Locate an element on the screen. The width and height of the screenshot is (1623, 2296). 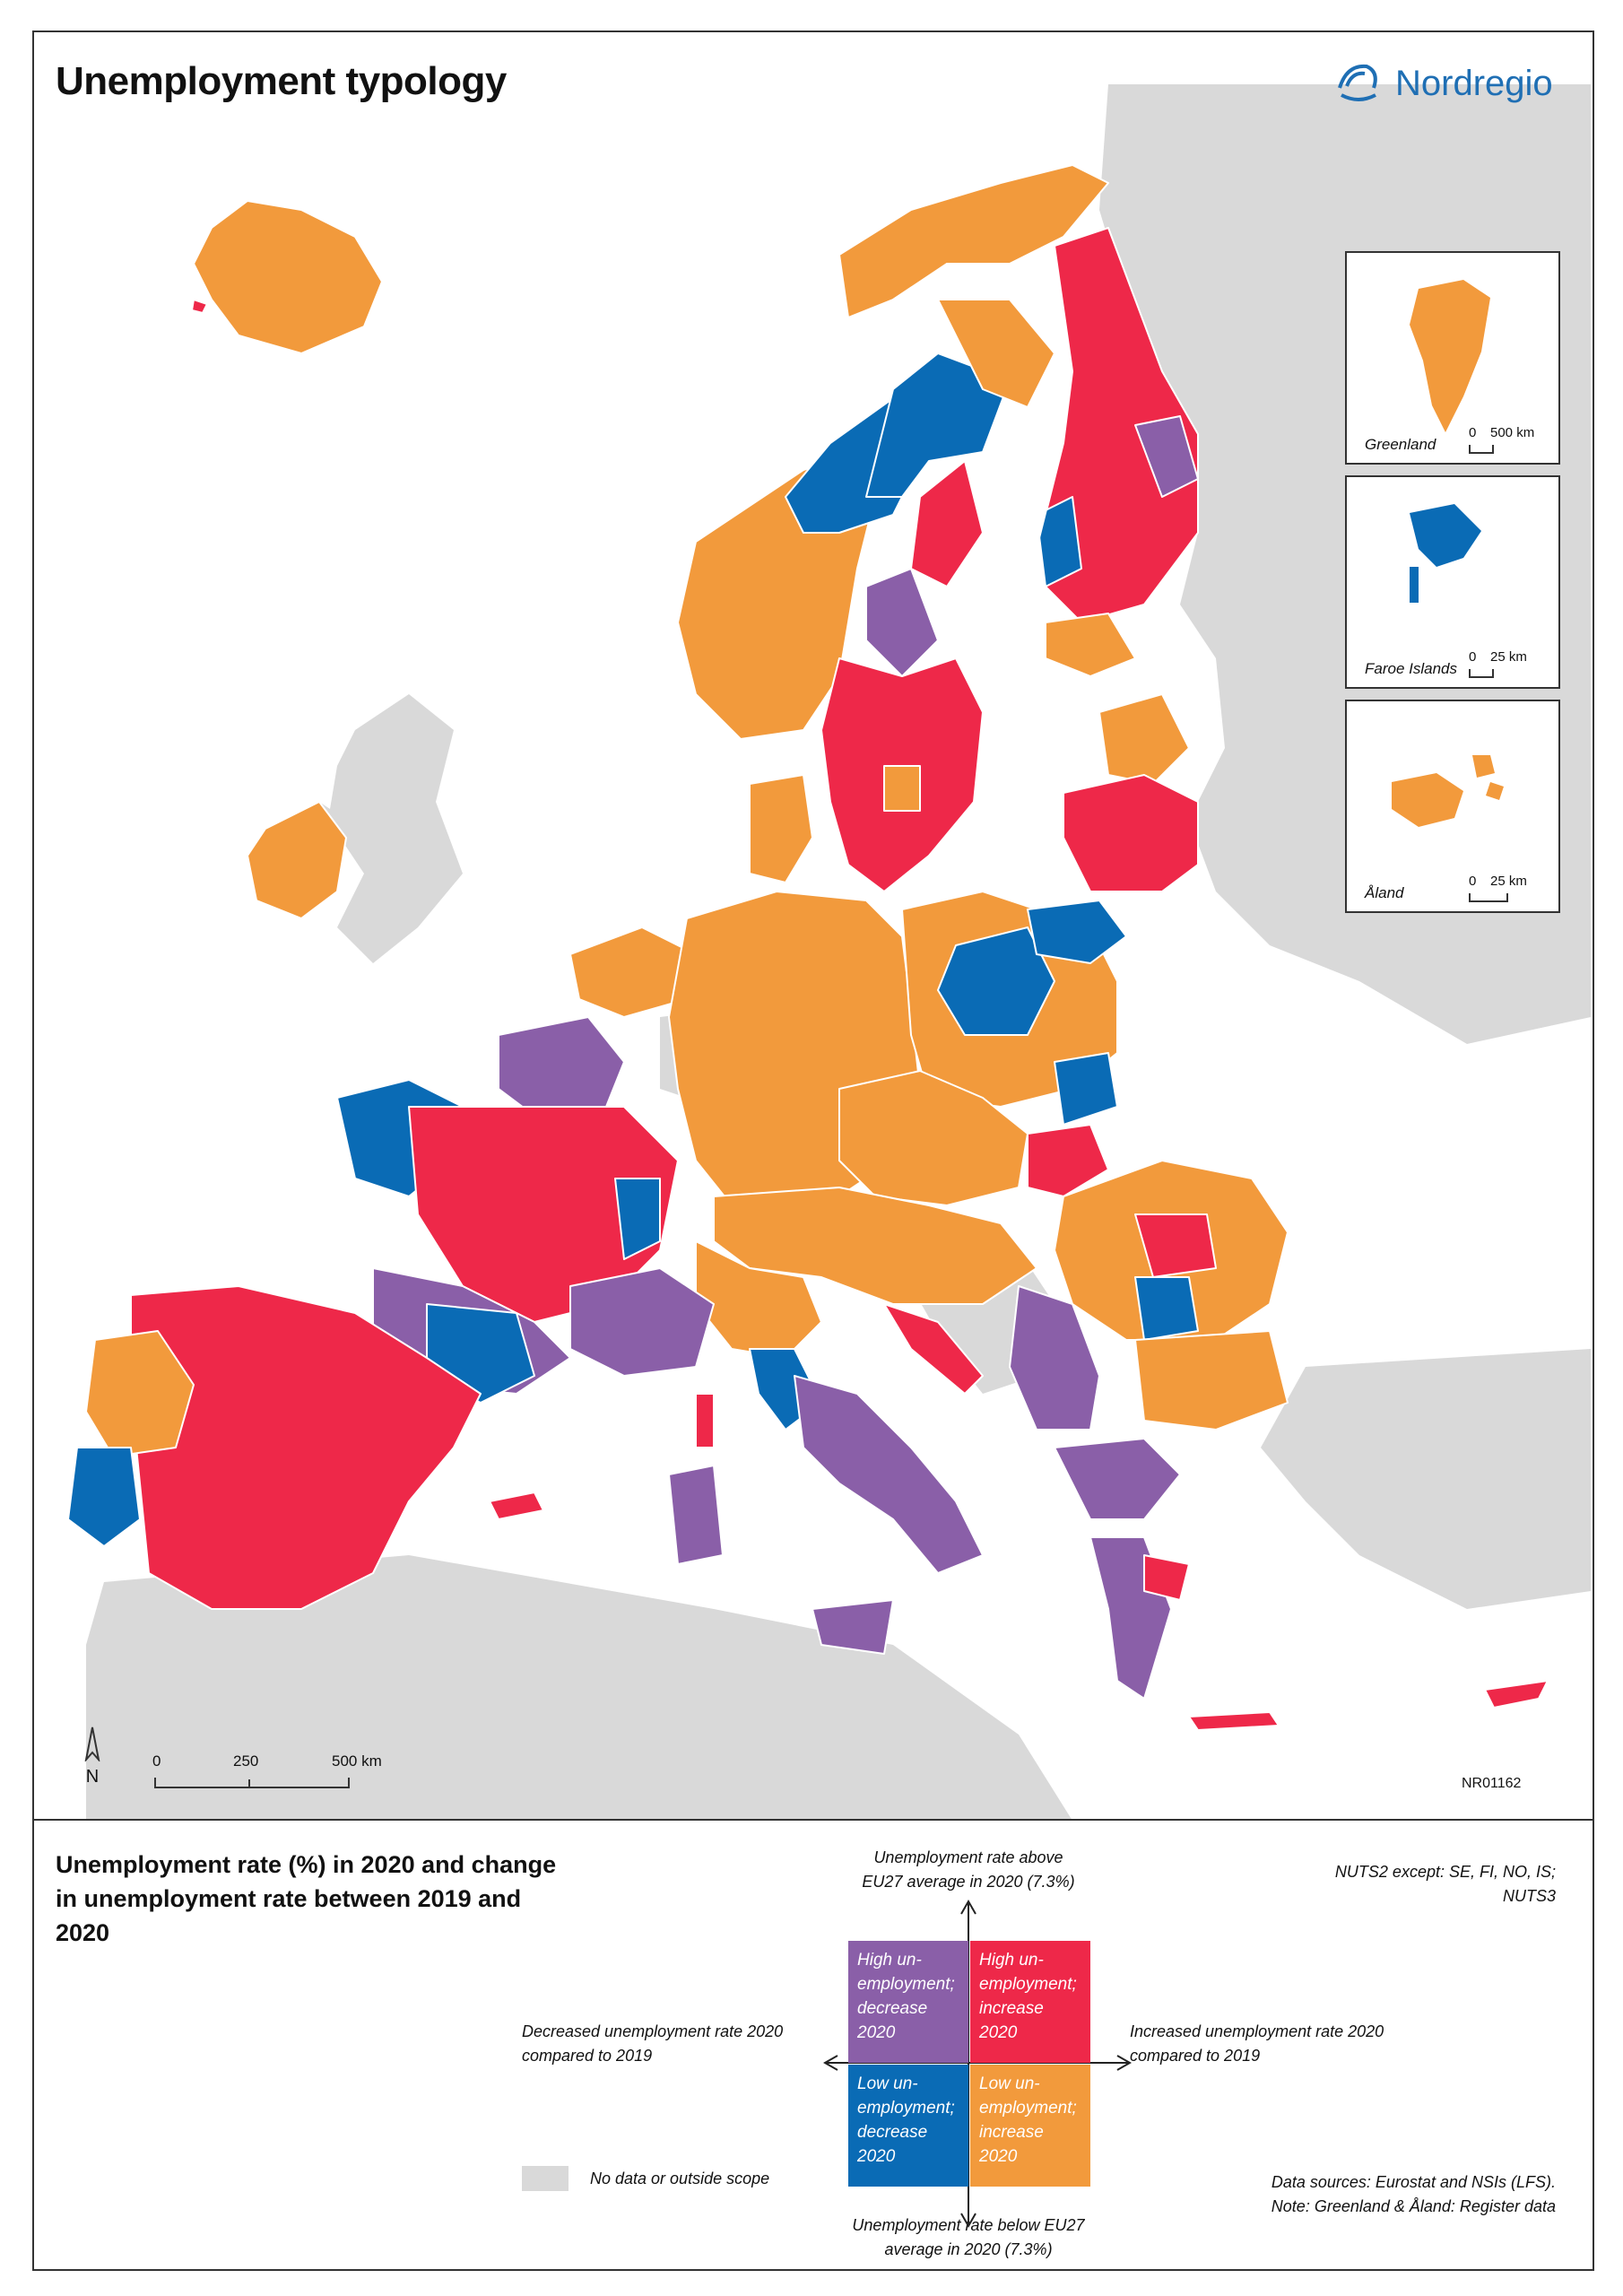
region-norway-north is located at coordinates (973, 241).